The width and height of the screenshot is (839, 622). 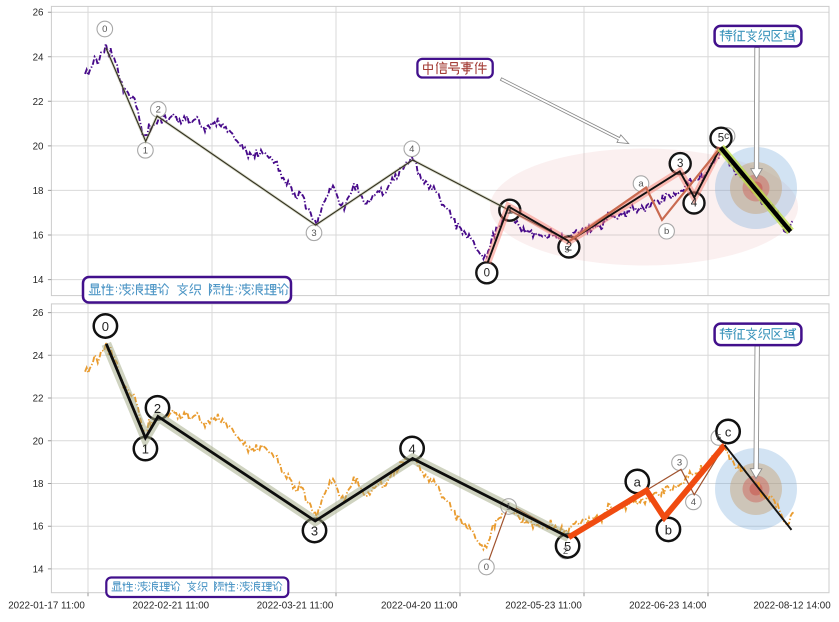 I want to click on svg-text: 2022-06-23 14:00, so click(x=668, y=606).